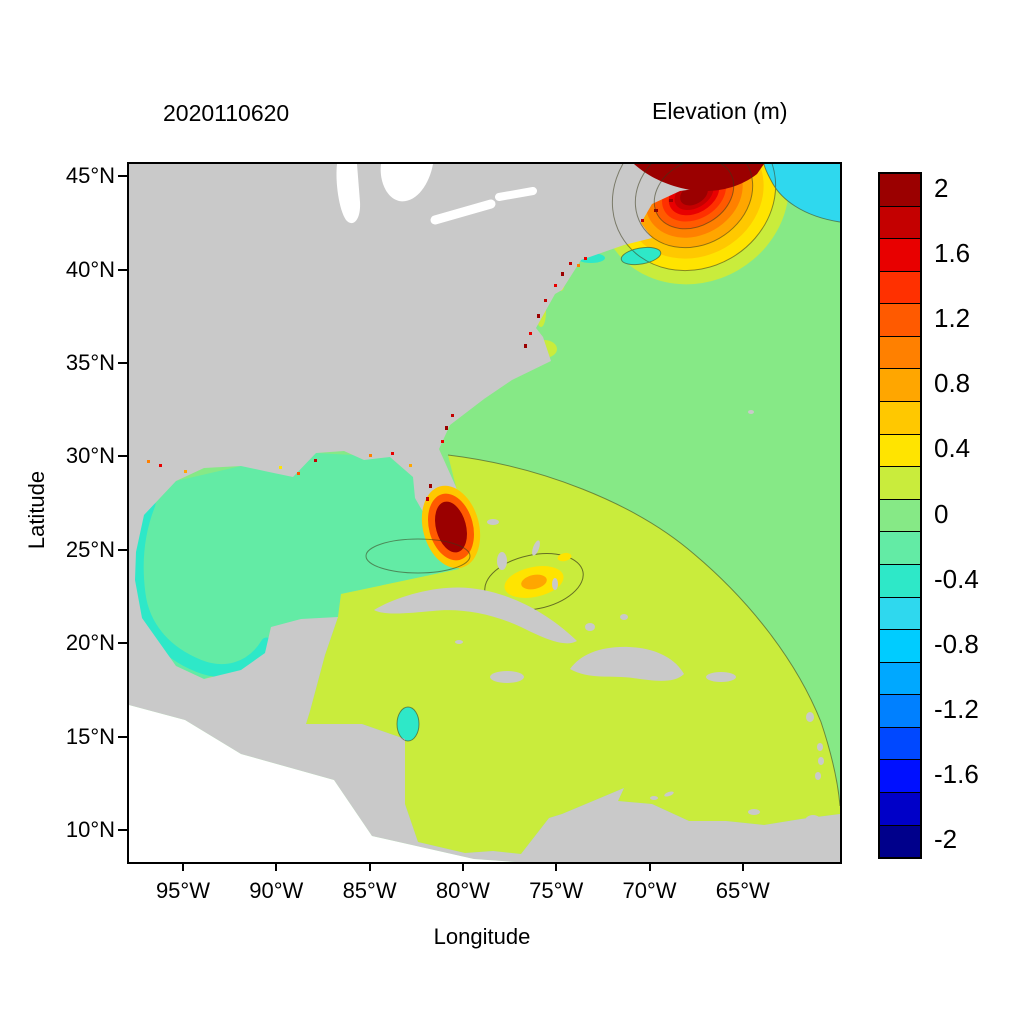 The image size is (1024, 1024). Describe the element at coordinates (952, 448) in the screenshot. I see `colorbar-tick-label: 0.4` at that location.